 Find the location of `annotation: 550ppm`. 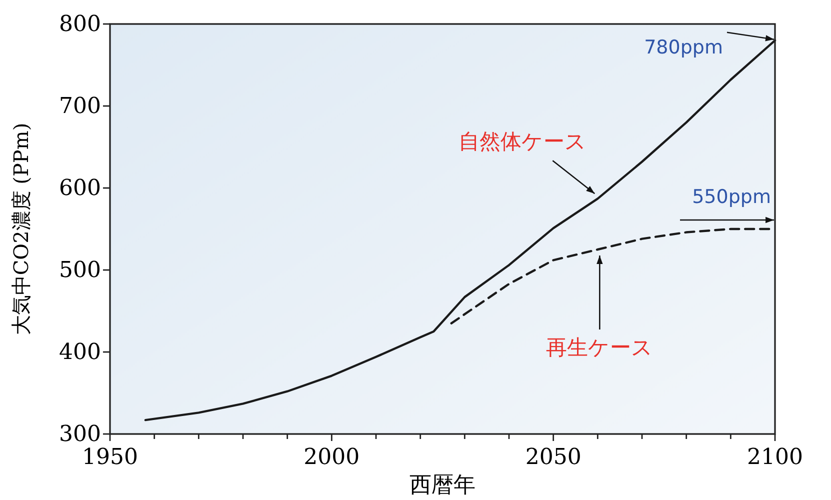

annotation: 550ppm is located at coordinates (731, 197).